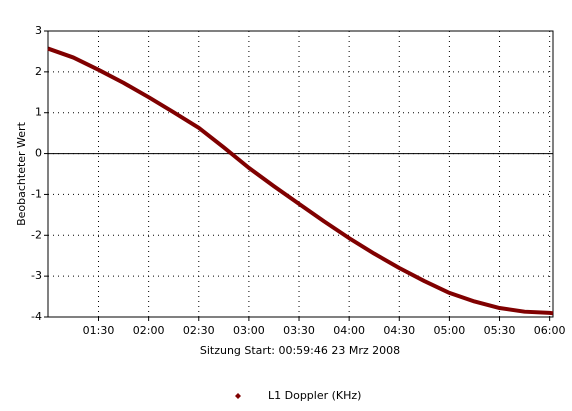 This screenshot has width=572, height=411. I want to click on y-axis-label: Beobachteter Wert, so click(21, 173).